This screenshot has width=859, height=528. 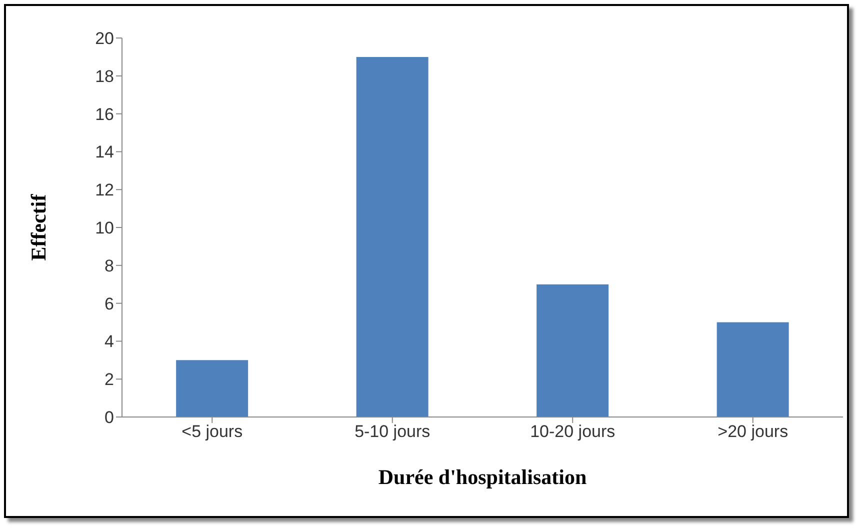 I want to click on y-tick-label: 10, so click(x=104, y=228).